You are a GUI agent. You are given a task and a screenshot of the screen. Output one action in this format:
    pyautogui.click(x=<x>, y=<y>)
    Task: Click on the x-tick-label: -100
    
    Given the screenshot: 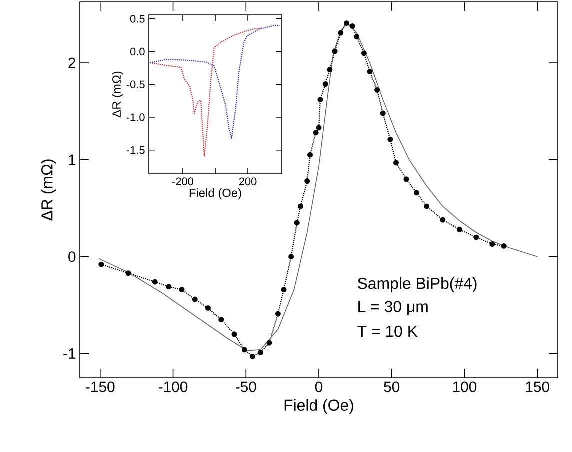 What is the action you would take?
    pyautogui.click(x=173, y=387)
    